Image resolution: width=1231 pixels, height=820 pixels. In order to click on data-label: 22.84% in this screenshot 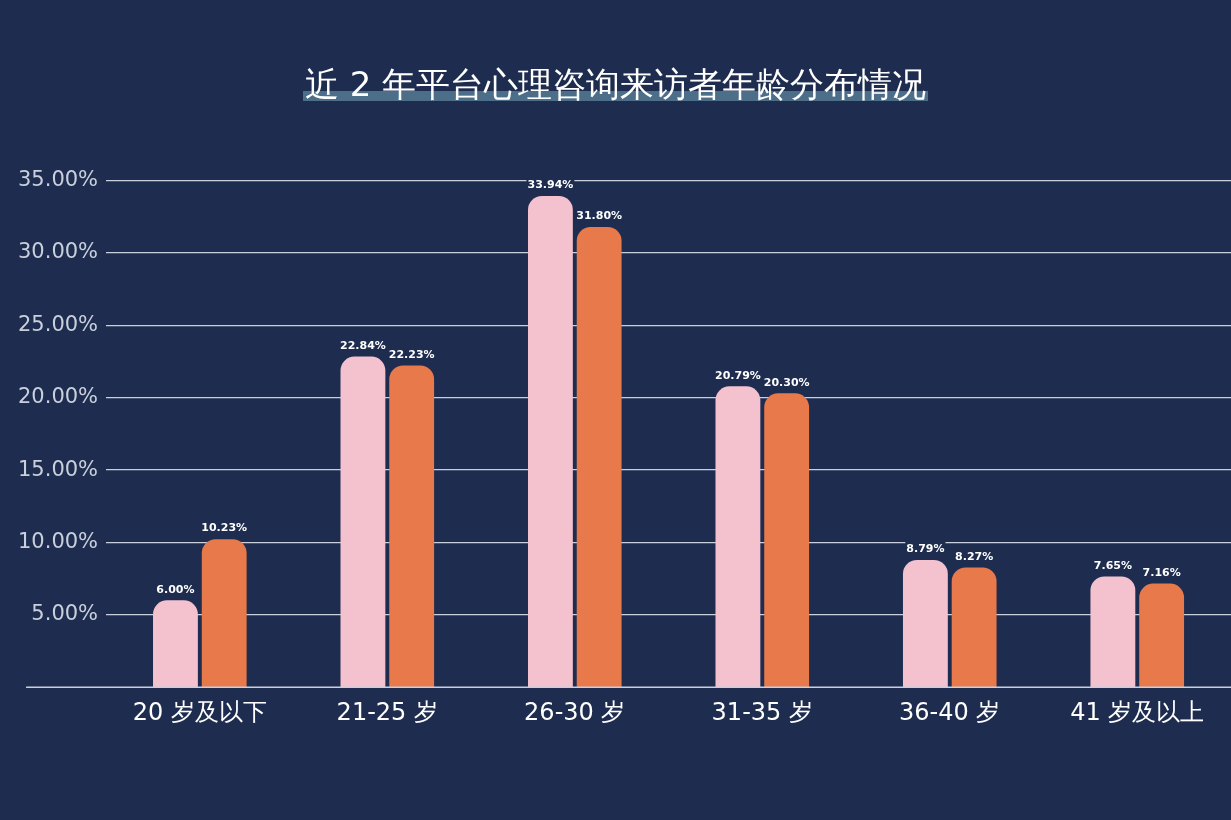, I will do `click(363, 345)`.